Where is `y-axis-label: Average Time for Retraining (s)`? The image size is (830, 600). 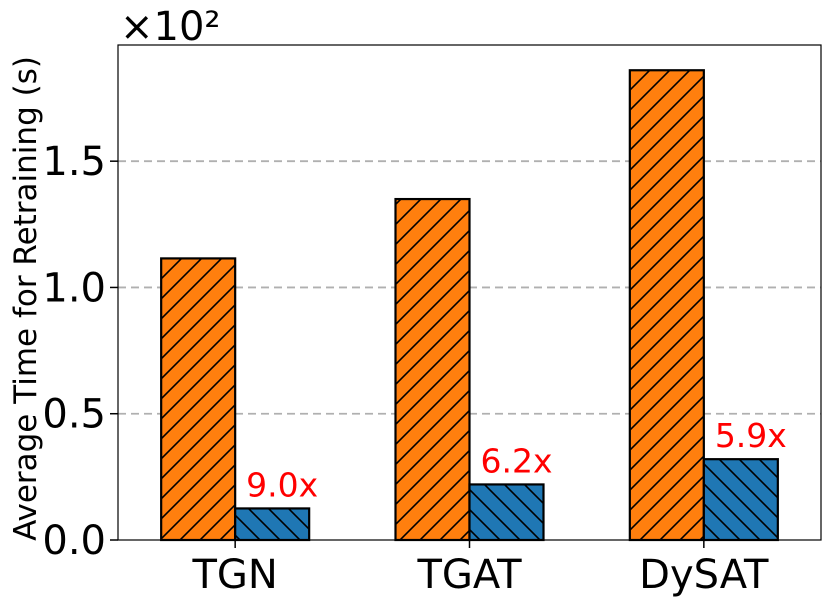
y-axis-label: Average Time for Retraining (s) is located at coordinates (26, 298).